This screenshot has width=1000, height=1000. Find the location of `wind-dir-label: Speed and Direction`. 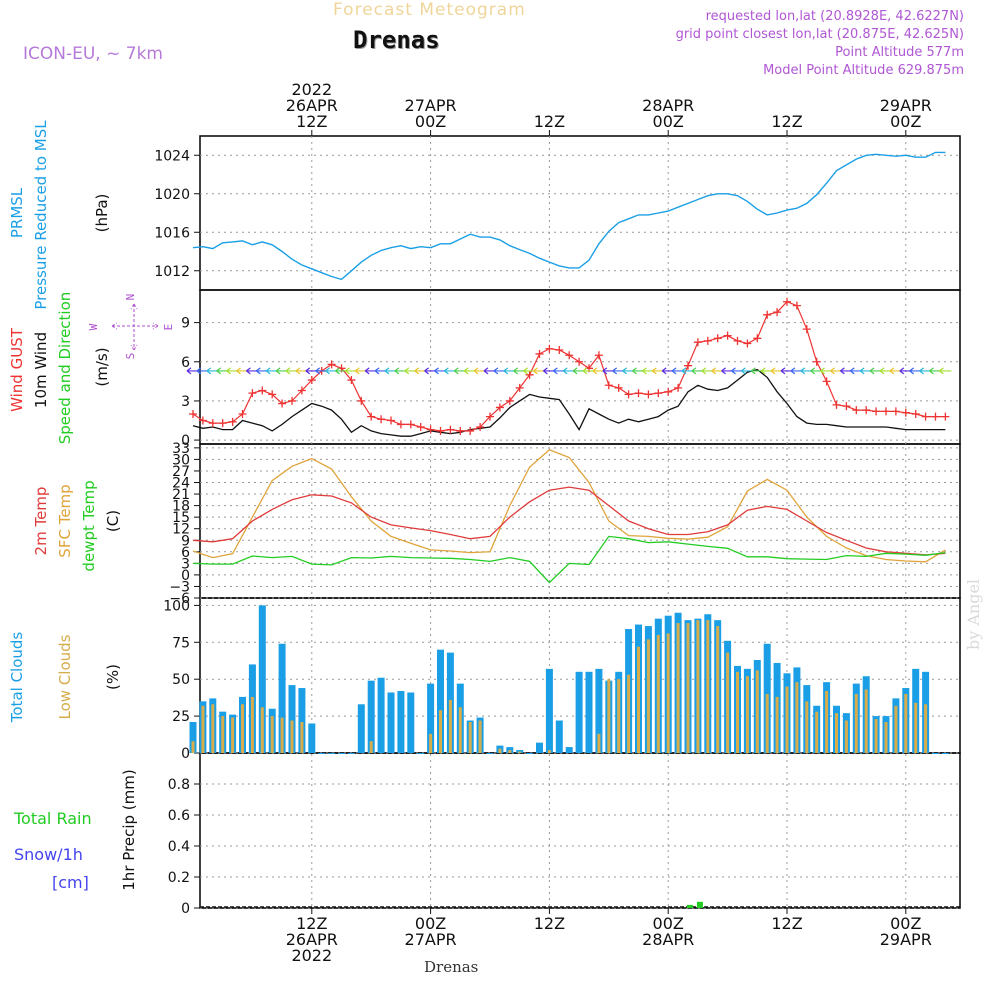

wind-dir-label: Speed and Direction is located at coordinates (65, 368).